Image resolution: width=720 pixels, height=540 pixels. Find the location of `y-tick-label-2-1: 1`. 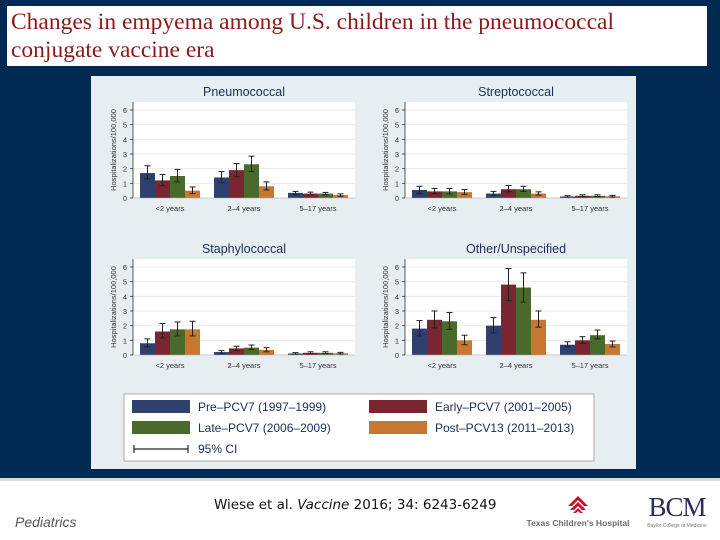

y-tick-label-2-1: 1 is located at coordinates (125, 340).